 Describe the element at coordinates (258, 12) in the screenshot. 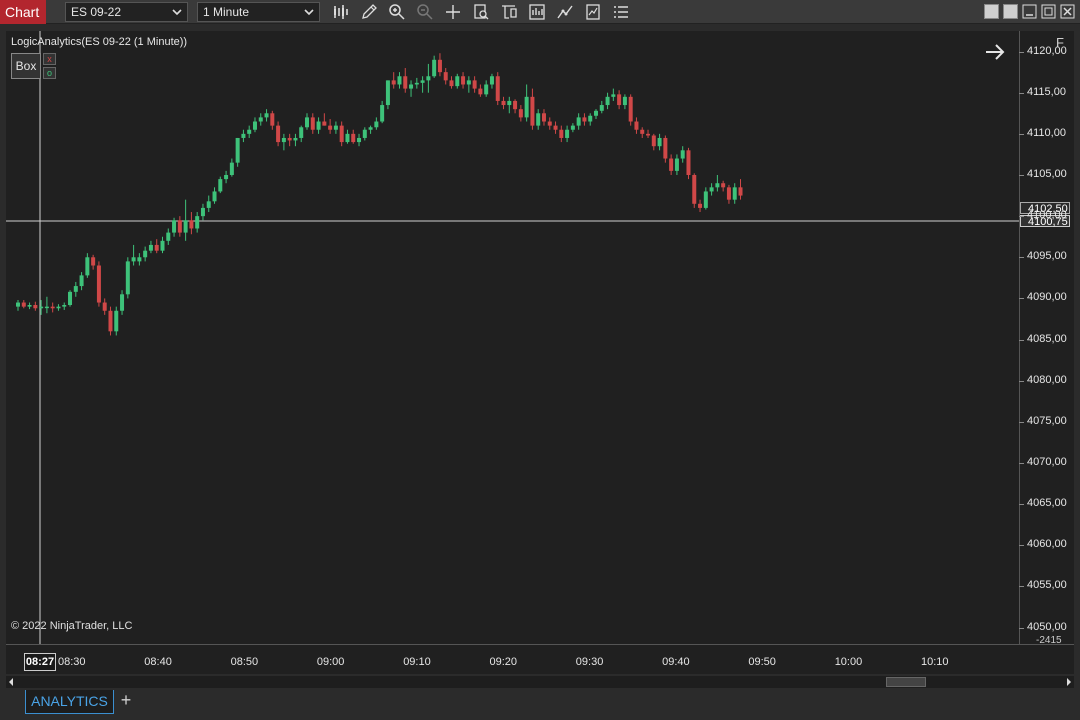

I see `interval-selector: 1 Minute` at that location.